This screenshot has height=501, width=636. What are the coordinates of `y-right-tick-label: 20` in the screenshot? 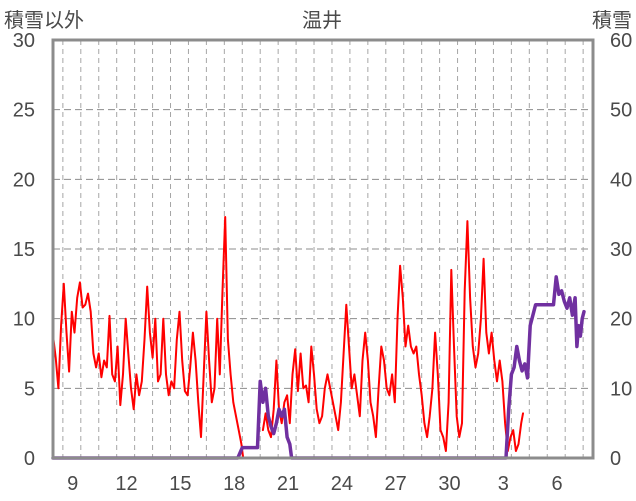 It's located at (621, 320).